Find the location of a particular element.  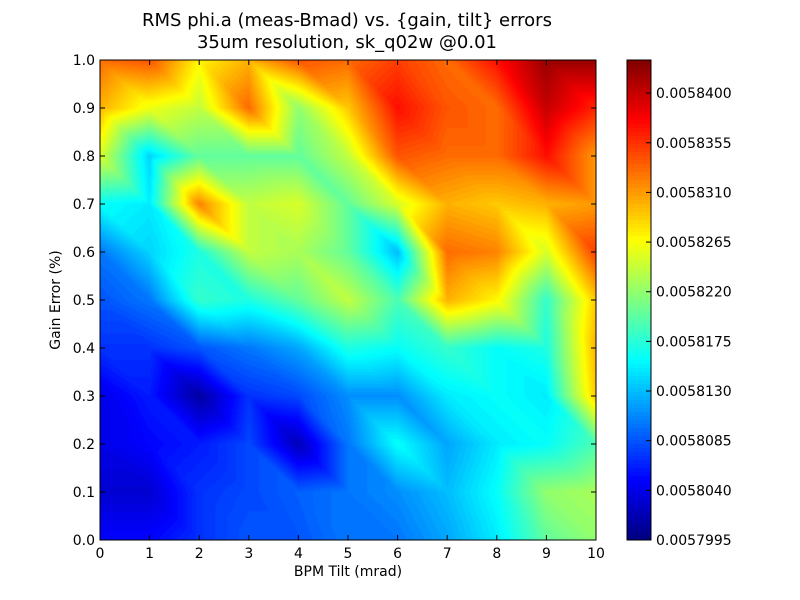

x-tick-label: 3 is located at coordinates (248, 554).